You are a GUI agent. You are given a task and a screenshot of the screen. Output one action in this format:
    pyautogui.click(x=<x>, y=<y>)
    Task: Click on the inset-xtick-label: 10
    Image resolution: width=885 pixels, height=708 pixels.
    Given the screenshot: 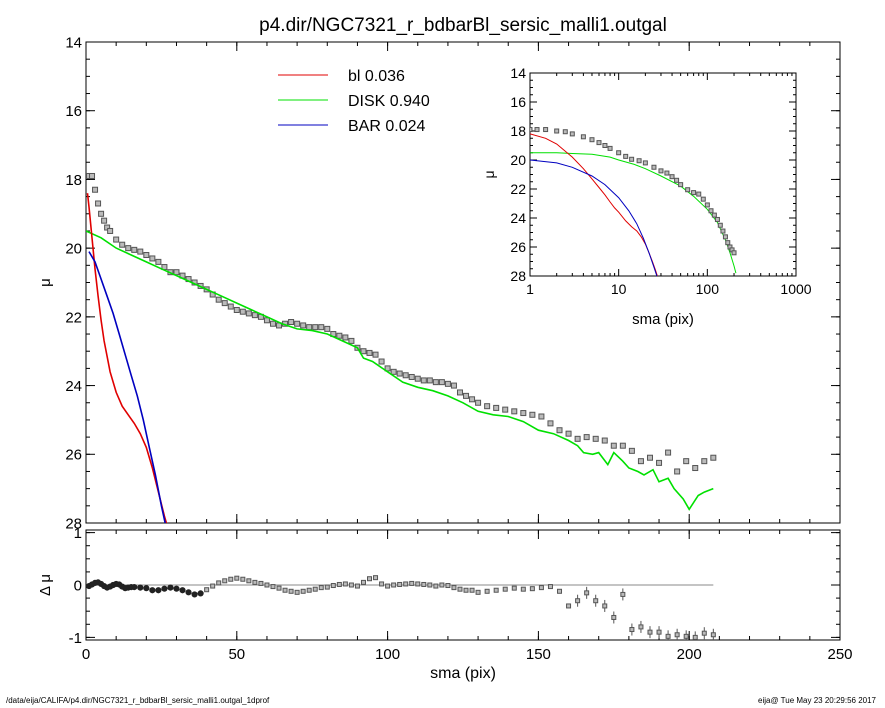 What is the action you would take?
    pyautogui.click(x=619, y=289)
    